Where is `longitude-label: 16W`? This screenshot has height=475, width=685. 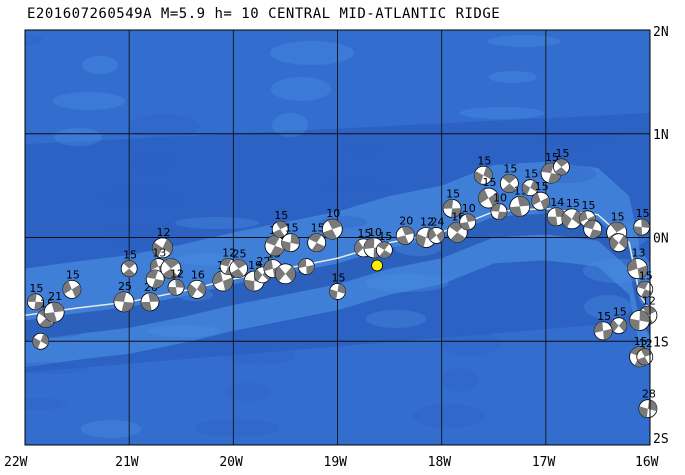
longitude-label: 16W is located at coordinates (647, 462).